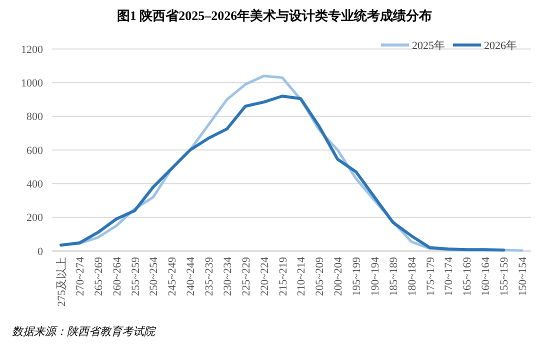 Image resolution: width=549 pixels, height=349 pixels. I want to click on x-tick-label: 270~274, so click(80, 276).